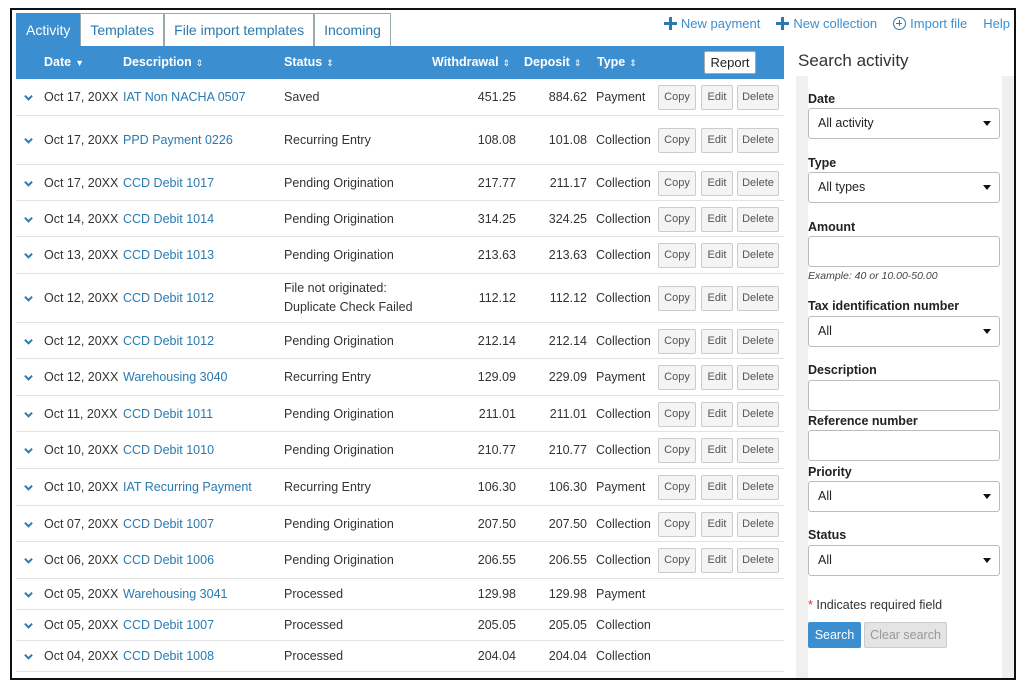  Describe the element at coordinates (904, 445) in the screenshot. I see `reference-input` at that location.